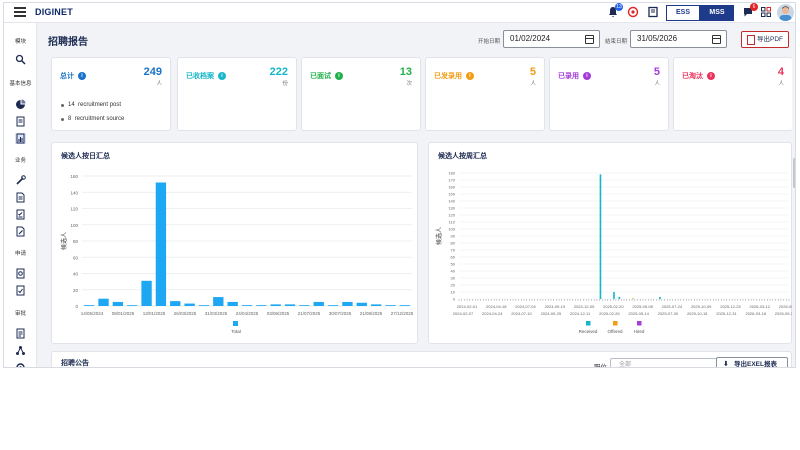  What do you see at coordinates (20, 350) in the screenshot?
I see `network-icon` at bounding box center [20, 350].